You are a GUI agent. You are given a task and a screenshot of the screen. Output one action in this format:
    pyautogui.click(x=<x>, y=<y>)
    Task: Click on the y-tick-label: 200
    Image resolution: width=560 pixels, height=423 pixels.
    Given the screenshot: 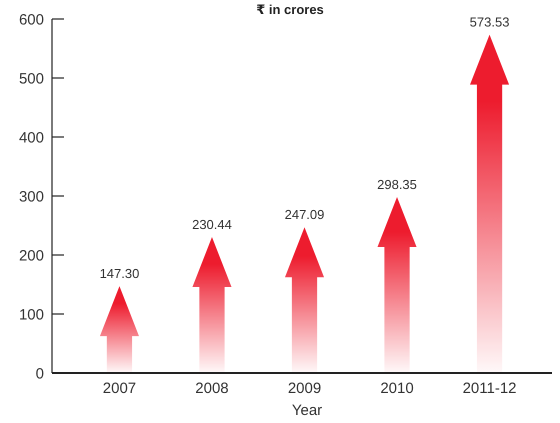 What is the action you would take?
    pyautogui.click(x=31, y=255)
    